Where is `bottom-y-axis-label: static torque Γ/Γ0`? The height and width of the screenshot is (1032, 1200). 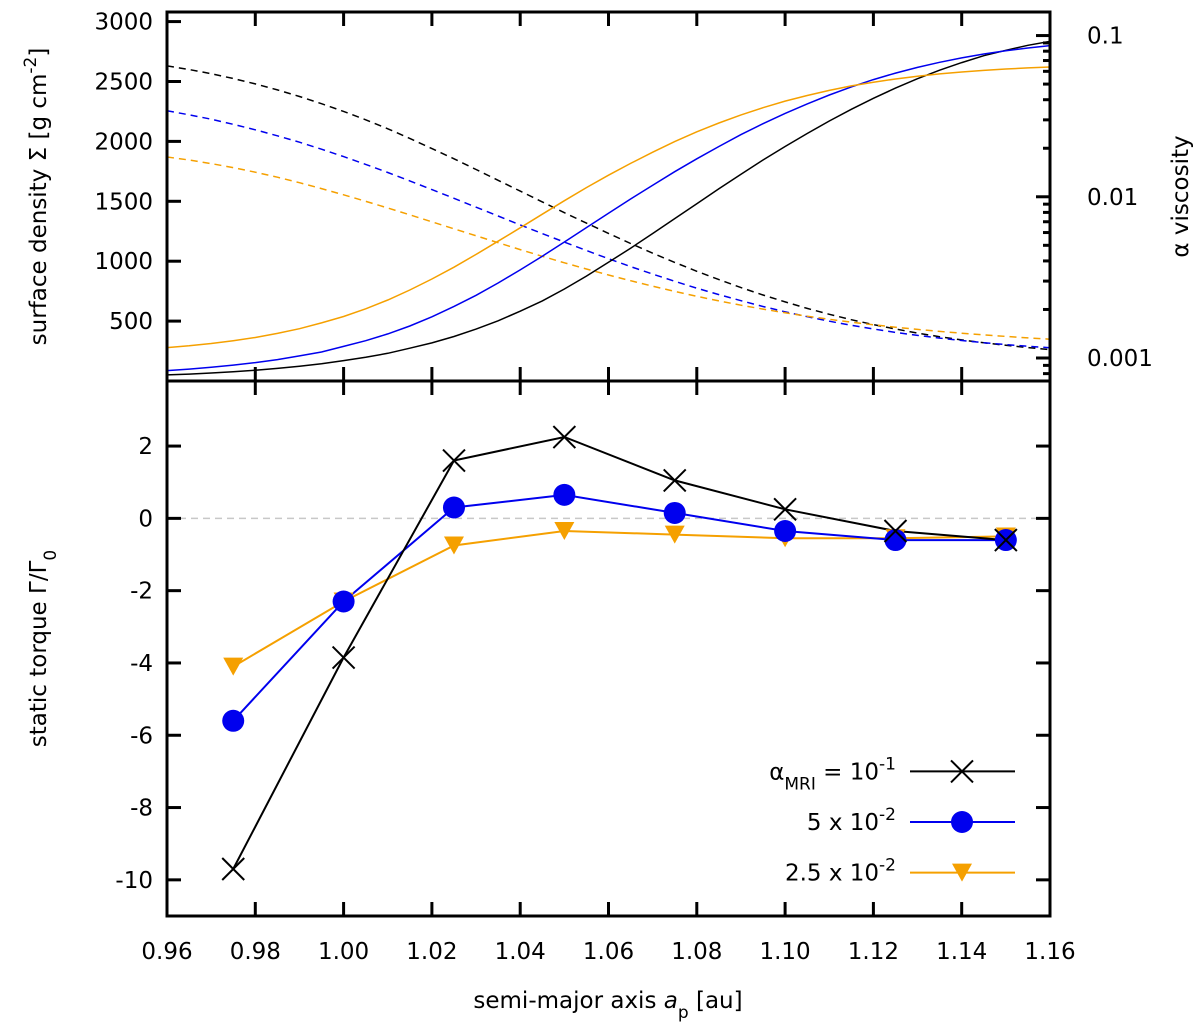 bottom-y-axis-label: static torque Γ/Γ0 is located at coordinates (43, 648).